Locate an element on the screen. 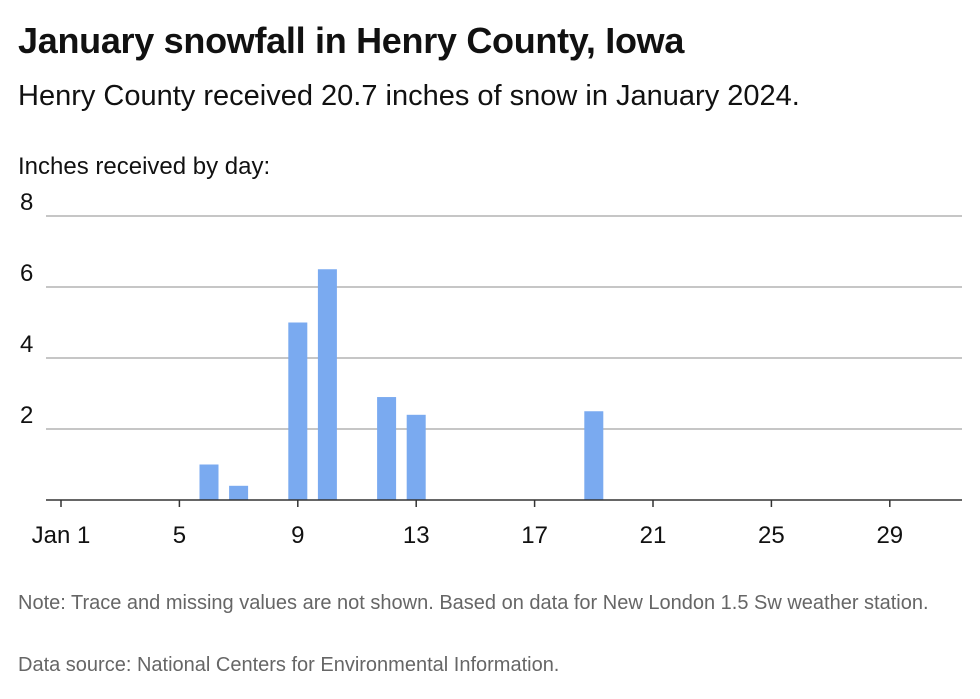 Image resolution: width=980 pixels, height=699 pixels. x-tick-label: 9 is located at coordinates (297, 535).